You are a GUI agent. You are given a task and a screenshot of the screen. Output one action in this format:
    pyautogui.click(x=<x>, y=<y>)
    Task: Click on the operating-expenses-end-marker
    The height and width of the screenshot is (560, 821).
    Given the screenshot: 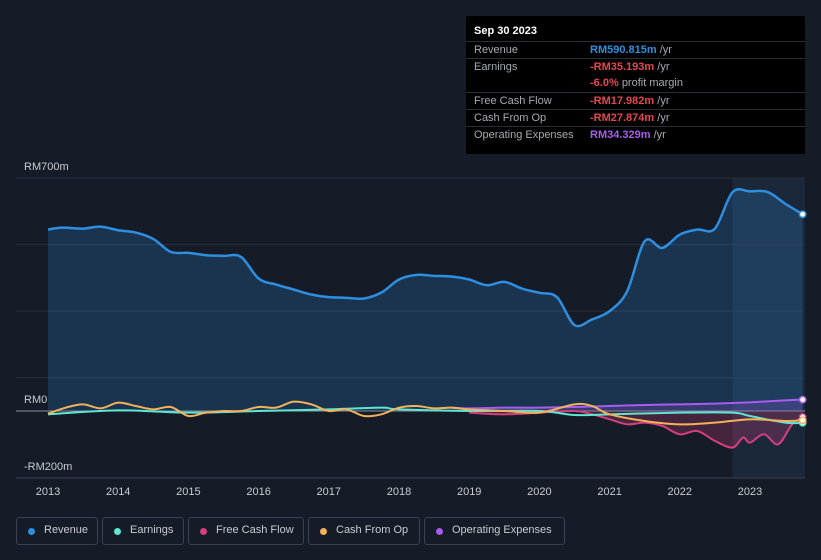 What is the action you would take?
    pyautogui.click(x=802, y=399)
    